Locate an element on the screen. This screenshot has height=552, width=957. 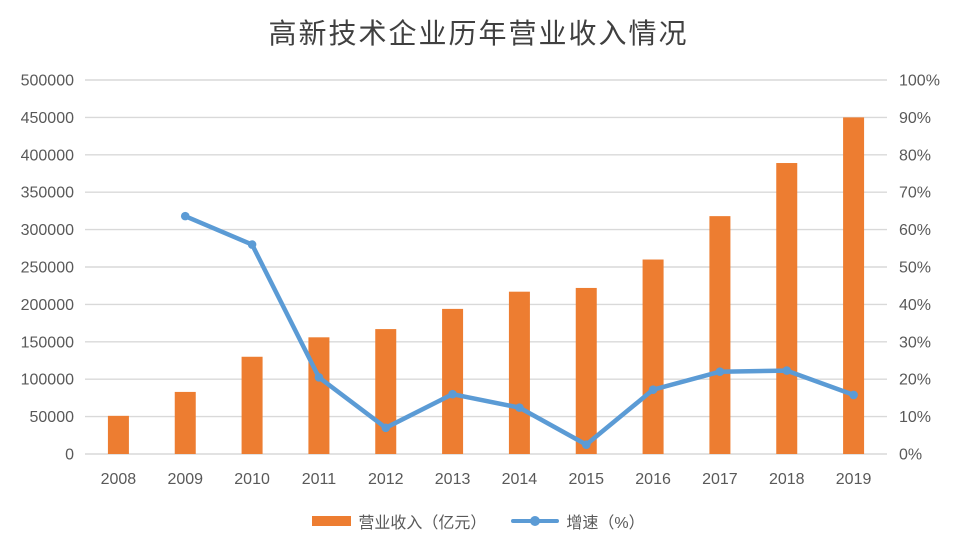
left-axis-tick-label: 150000 is located at coordinates (47, 342).